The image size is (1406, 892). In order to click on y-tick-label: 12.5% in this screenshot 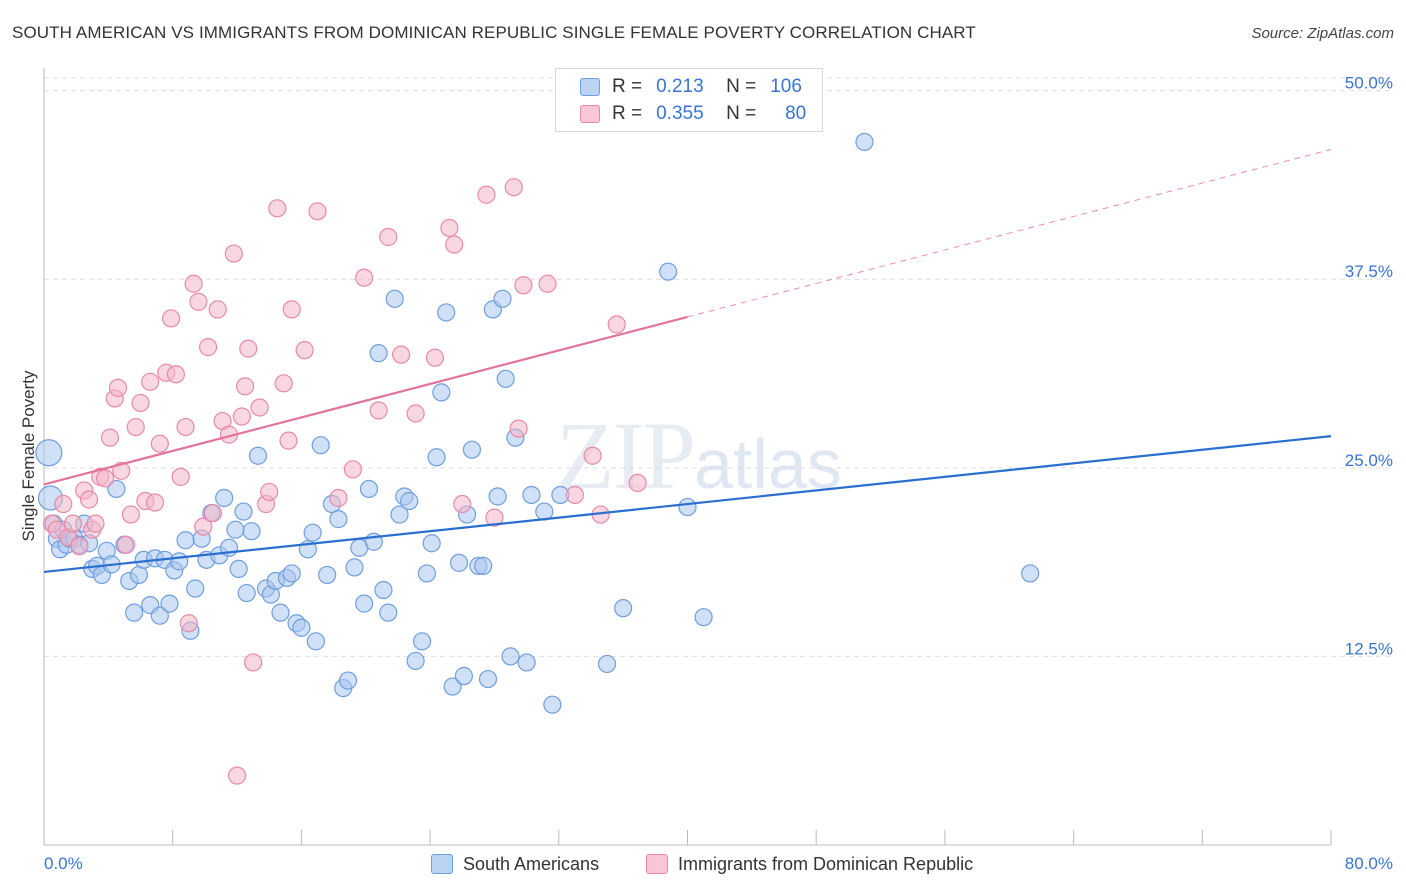, I will do `click(1369, 648)`.